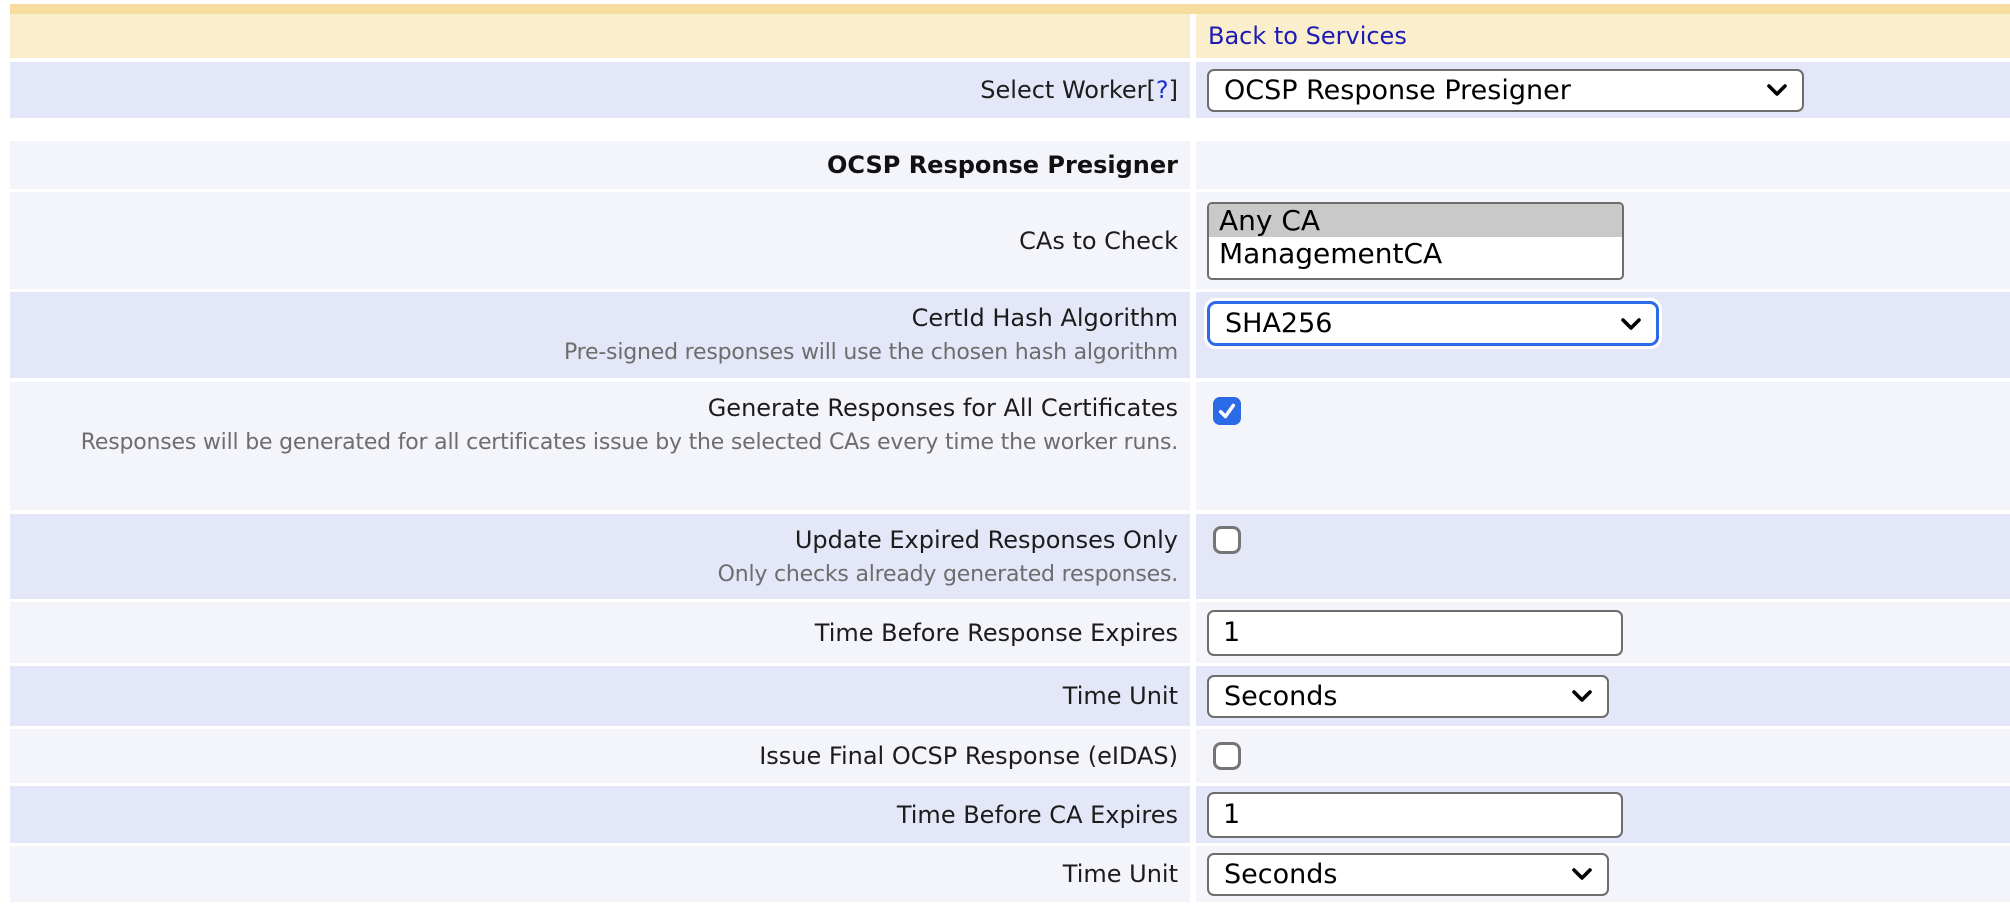  What do you see at coordinates (1281, 696) in the screenshot?
I see `time-unit-response-value: Seconds` at bounding box center [1281, 696].